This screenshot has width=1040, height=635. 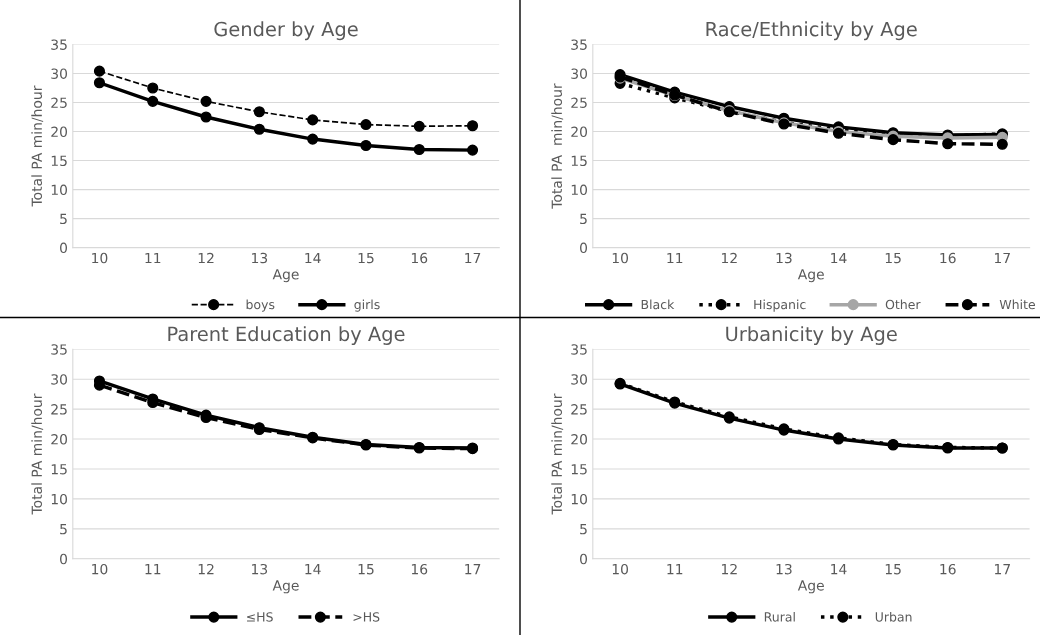 I want to click on legend-label: Urban, so click(x=893, y=616).